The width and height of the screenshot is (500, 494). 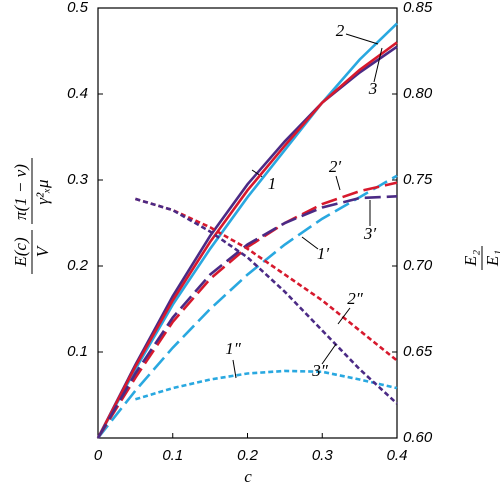 What do you see at coordinates (373, 88) in the screenshot?
I see `series-label: 3` at bounding box center [373, 88].